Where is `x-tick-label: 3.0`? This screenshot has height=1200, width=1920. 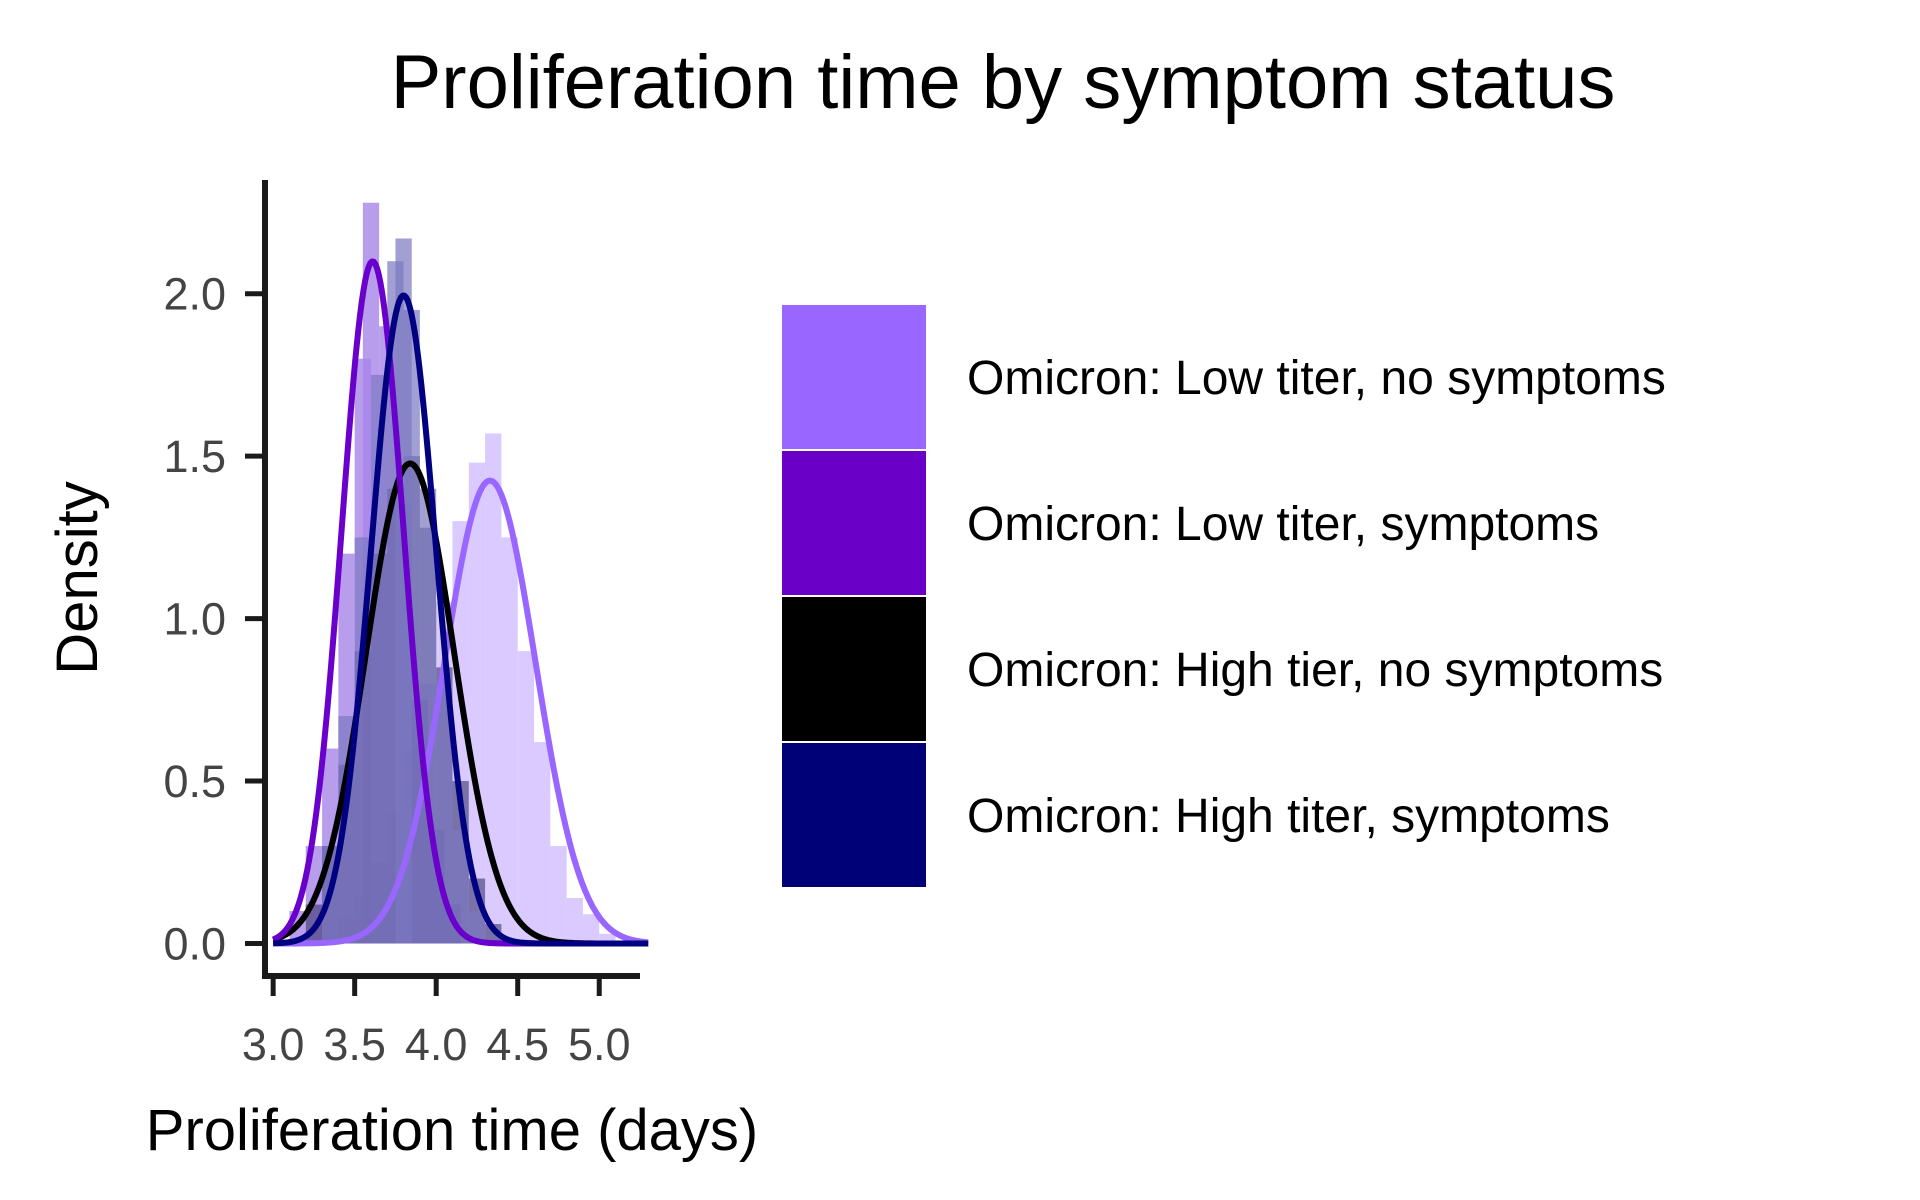 x-tick-label: 3.0 is located at coordinates (273, 1044).